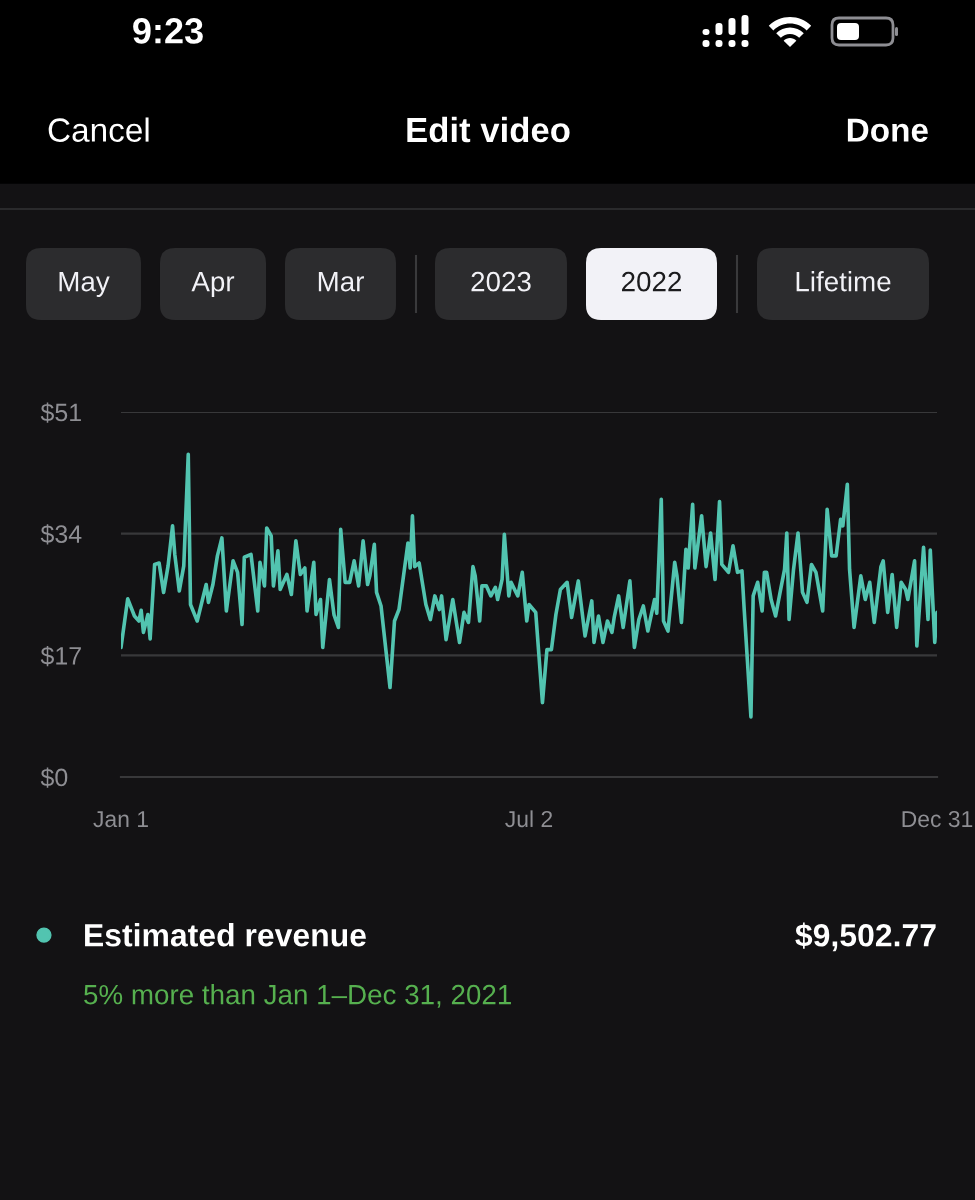 Image resolution: width=975 pixels, height=1200 pixels. Describe the element at coordinates (98, 129) in the screenshot. I see `text: Cancel` at that location.